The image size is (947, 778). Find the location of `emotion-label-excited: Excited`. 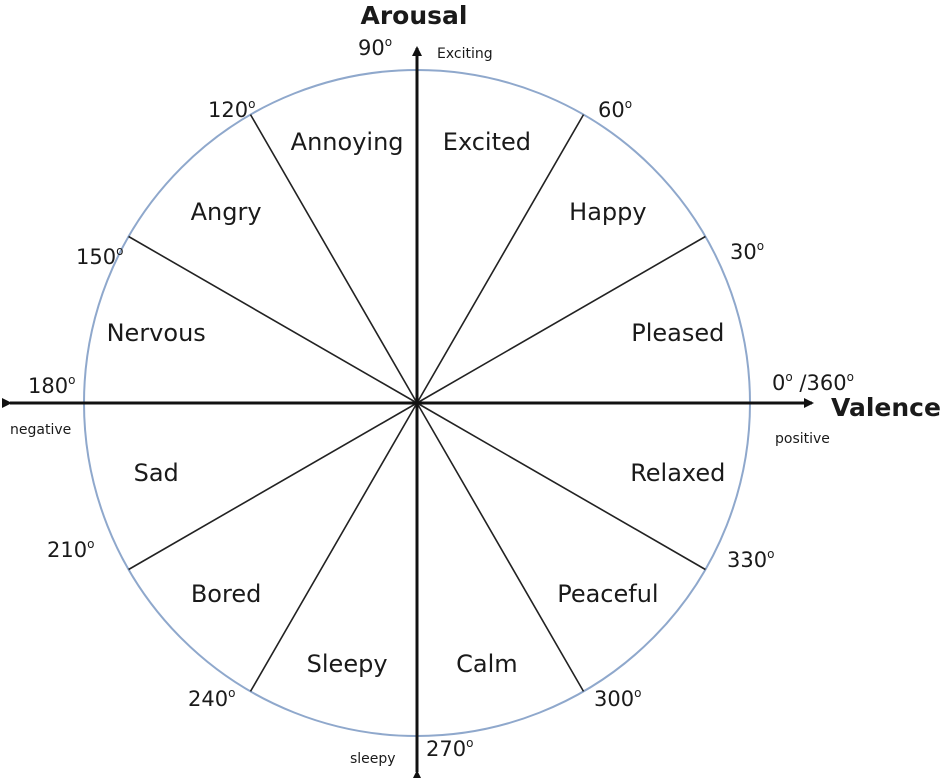

emotion-label-excited: Excited is located at coordinates (487, 142).